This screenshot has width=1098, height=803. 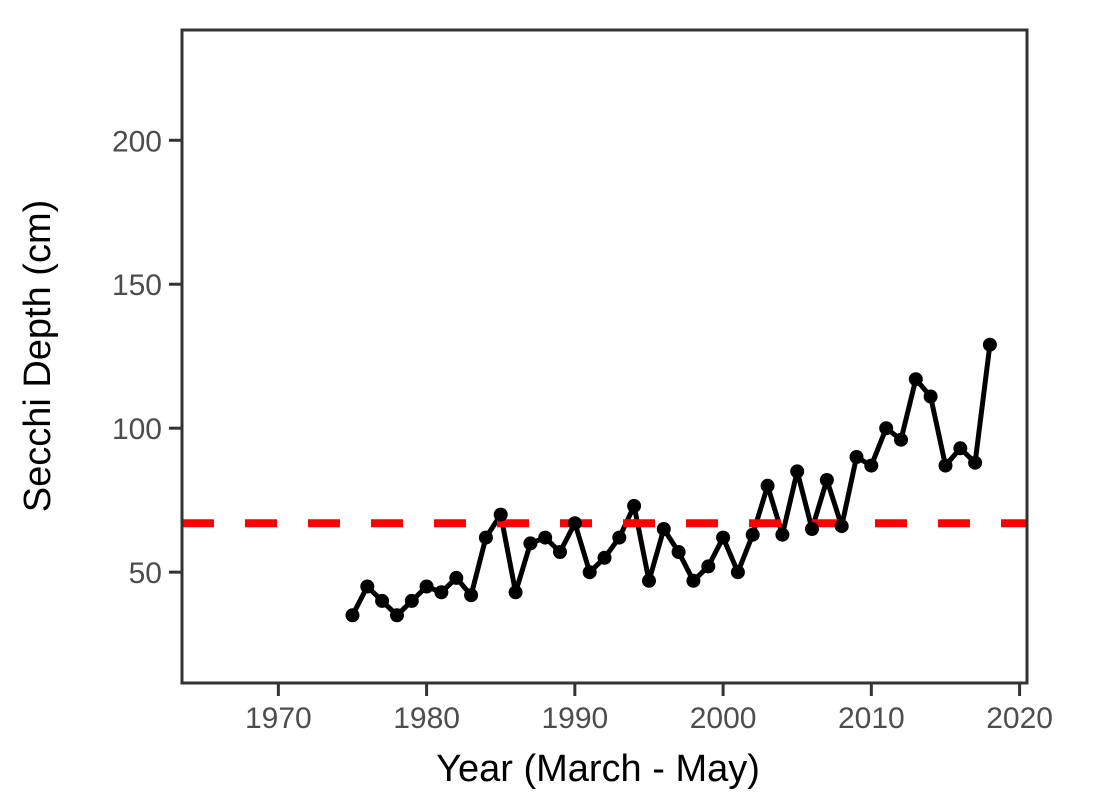 I want to click on x-axis-title: Year (March - May), so click(x=598, y=769).